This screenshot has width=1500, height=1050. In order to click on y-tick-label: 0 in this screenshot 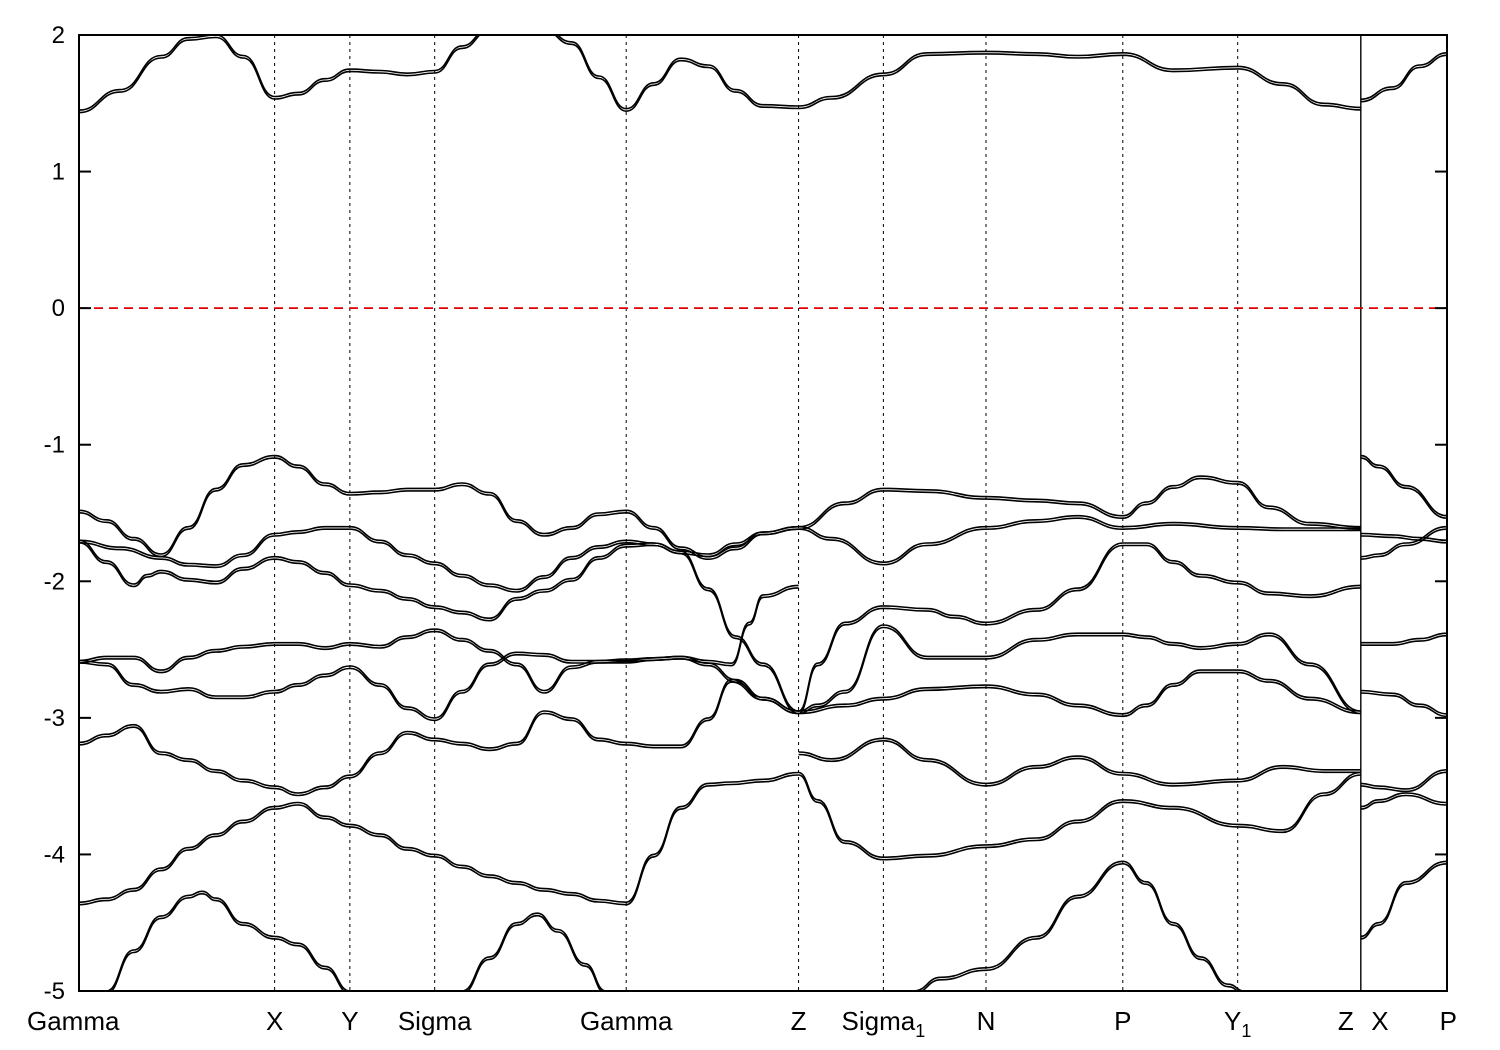, I will do `click(58, 308)`.